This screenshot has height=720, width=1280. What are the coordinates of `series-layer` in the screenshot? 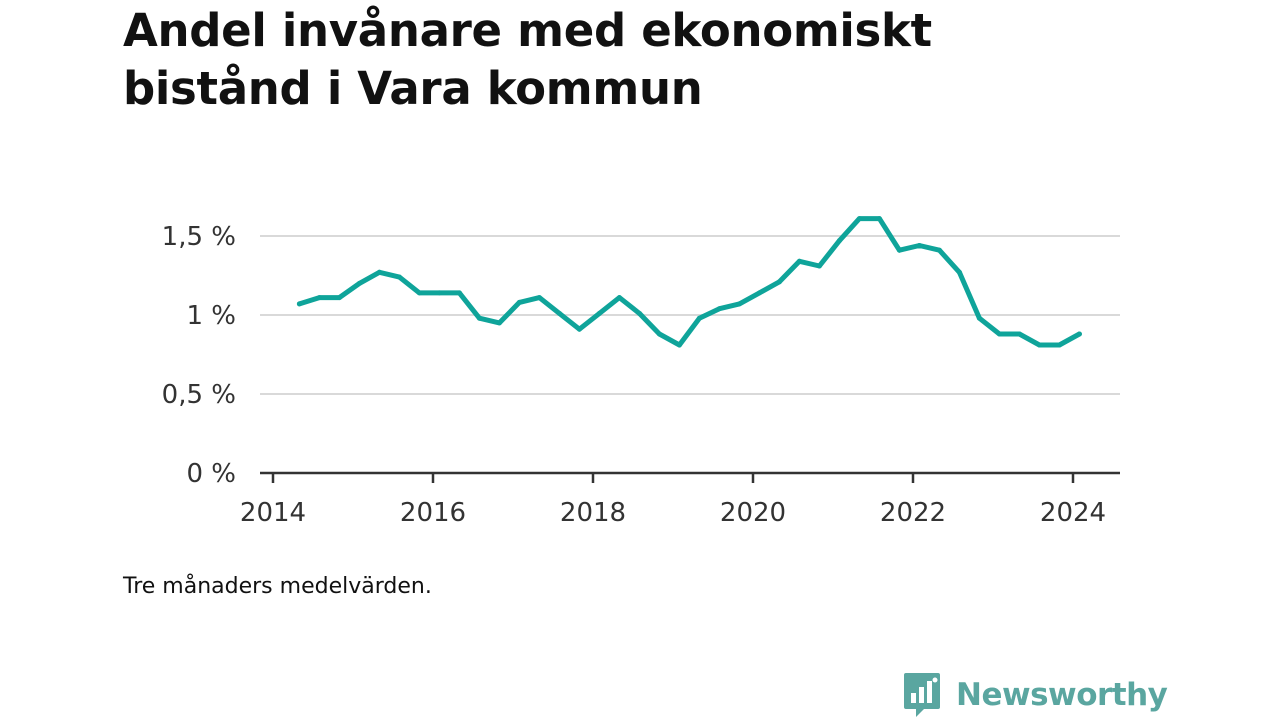 It's located at (689, 282).